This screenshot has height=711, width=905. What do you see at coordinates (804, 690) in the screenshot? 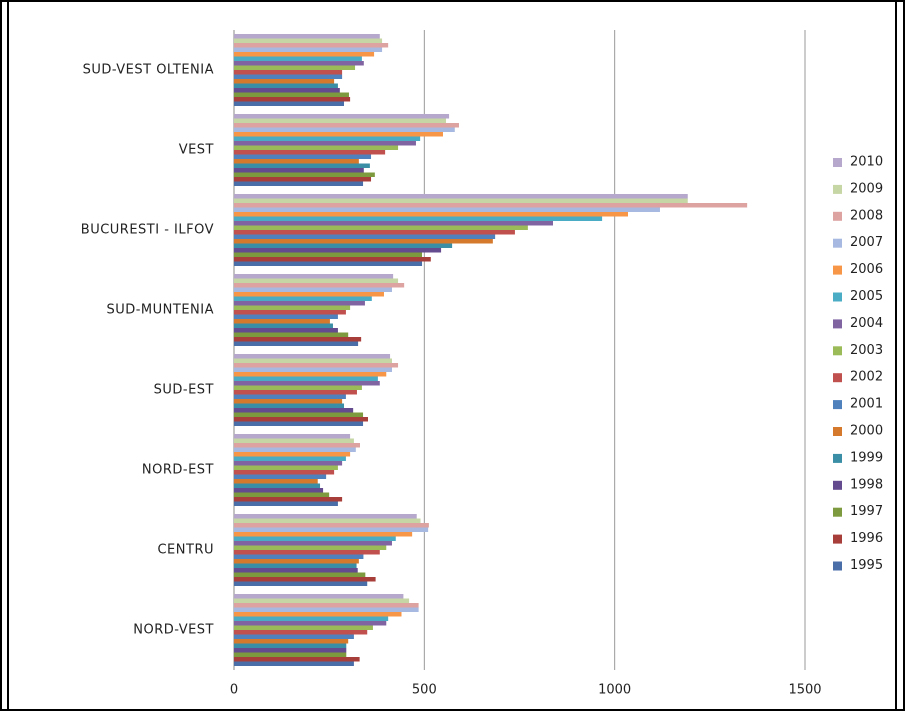
I see `x-tick-label: 1500` at bounding box center [804, 690].